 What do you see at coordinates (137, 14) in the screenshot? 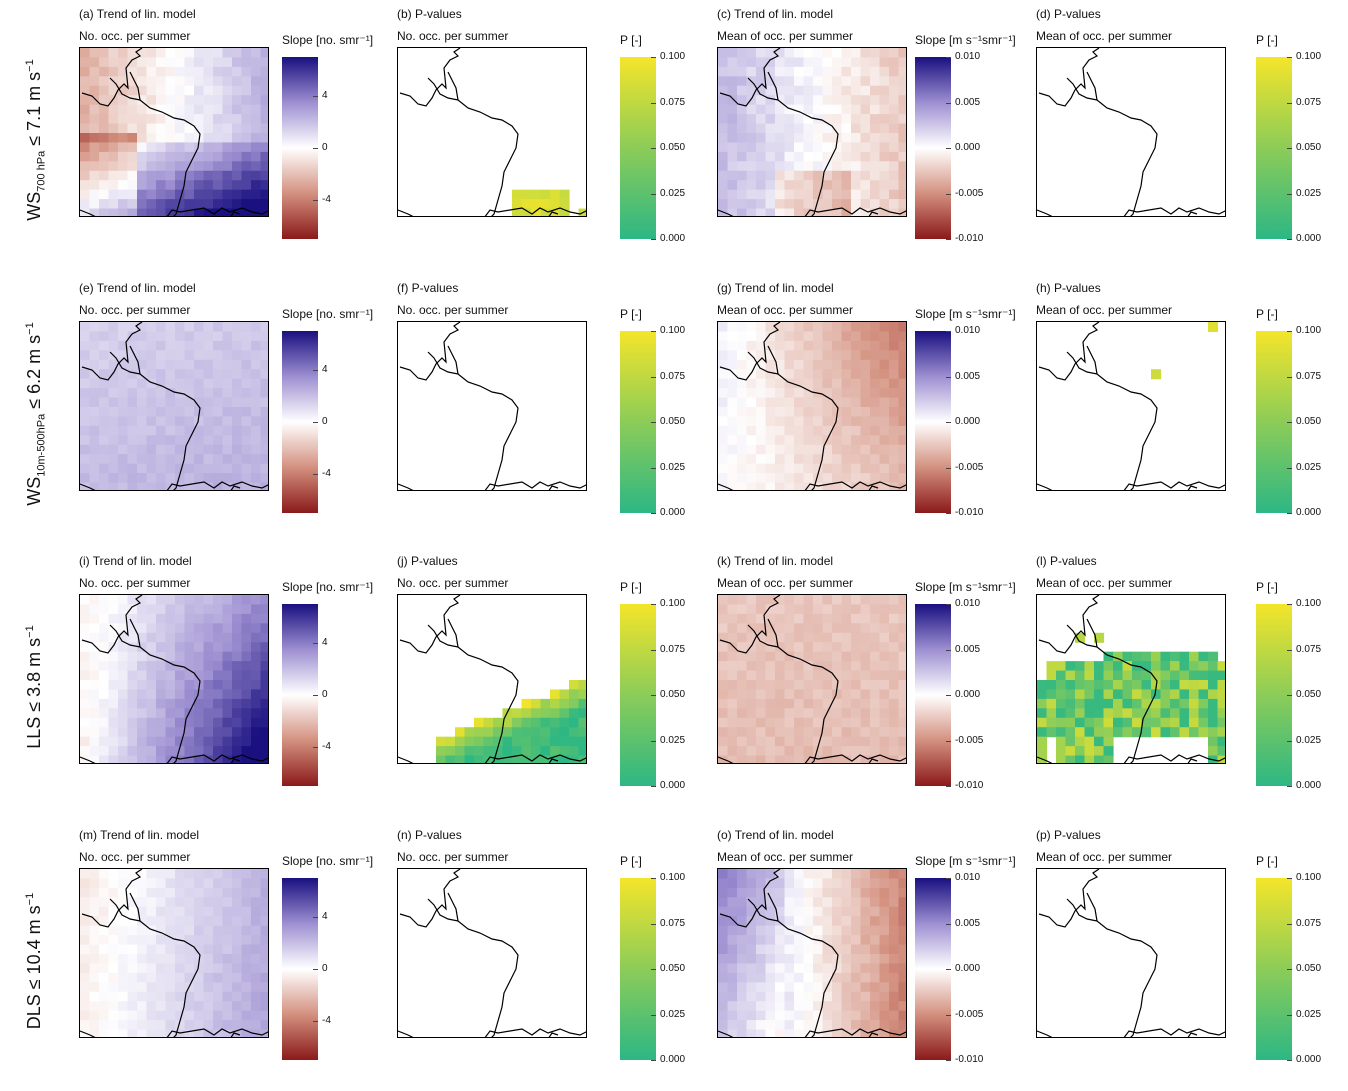
I see `panel-title: (a) Trend of lin. model` at bounding box center [137, 14].